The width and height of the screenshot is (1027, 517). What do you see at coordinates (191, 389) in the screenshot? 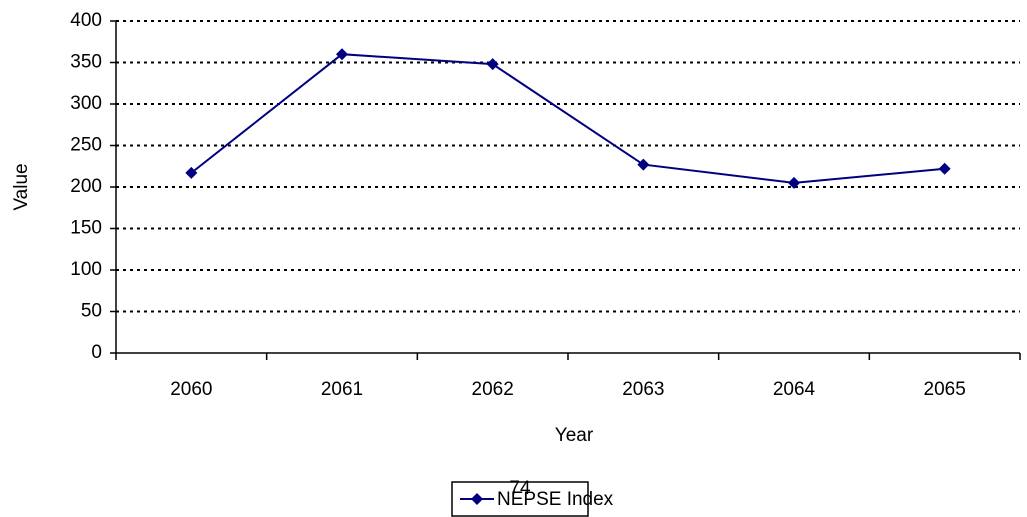
I see `x-tick-label: 2060` at bounding box center [191, 389].